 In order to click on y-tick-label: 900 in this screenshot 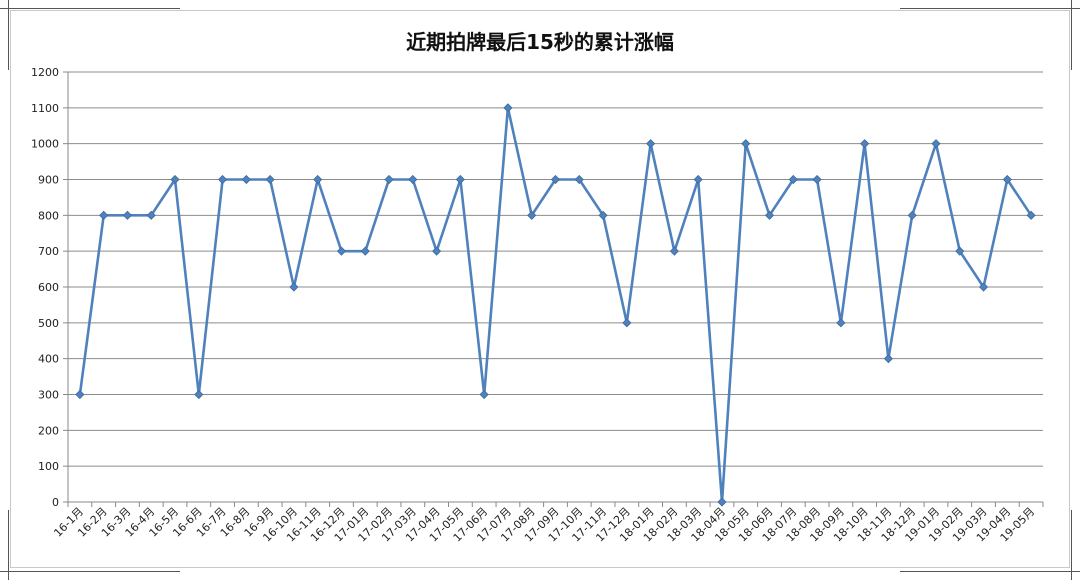, I will do `click(48, 180)`.